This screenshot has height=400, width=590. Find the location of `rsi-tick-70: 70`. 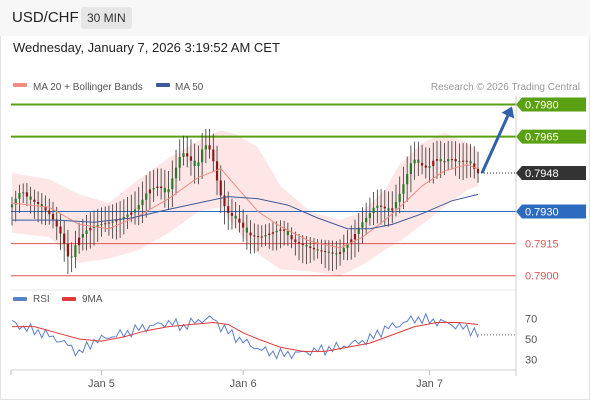

rsi-tick-70: 70 is located at coordinates (531, 319).